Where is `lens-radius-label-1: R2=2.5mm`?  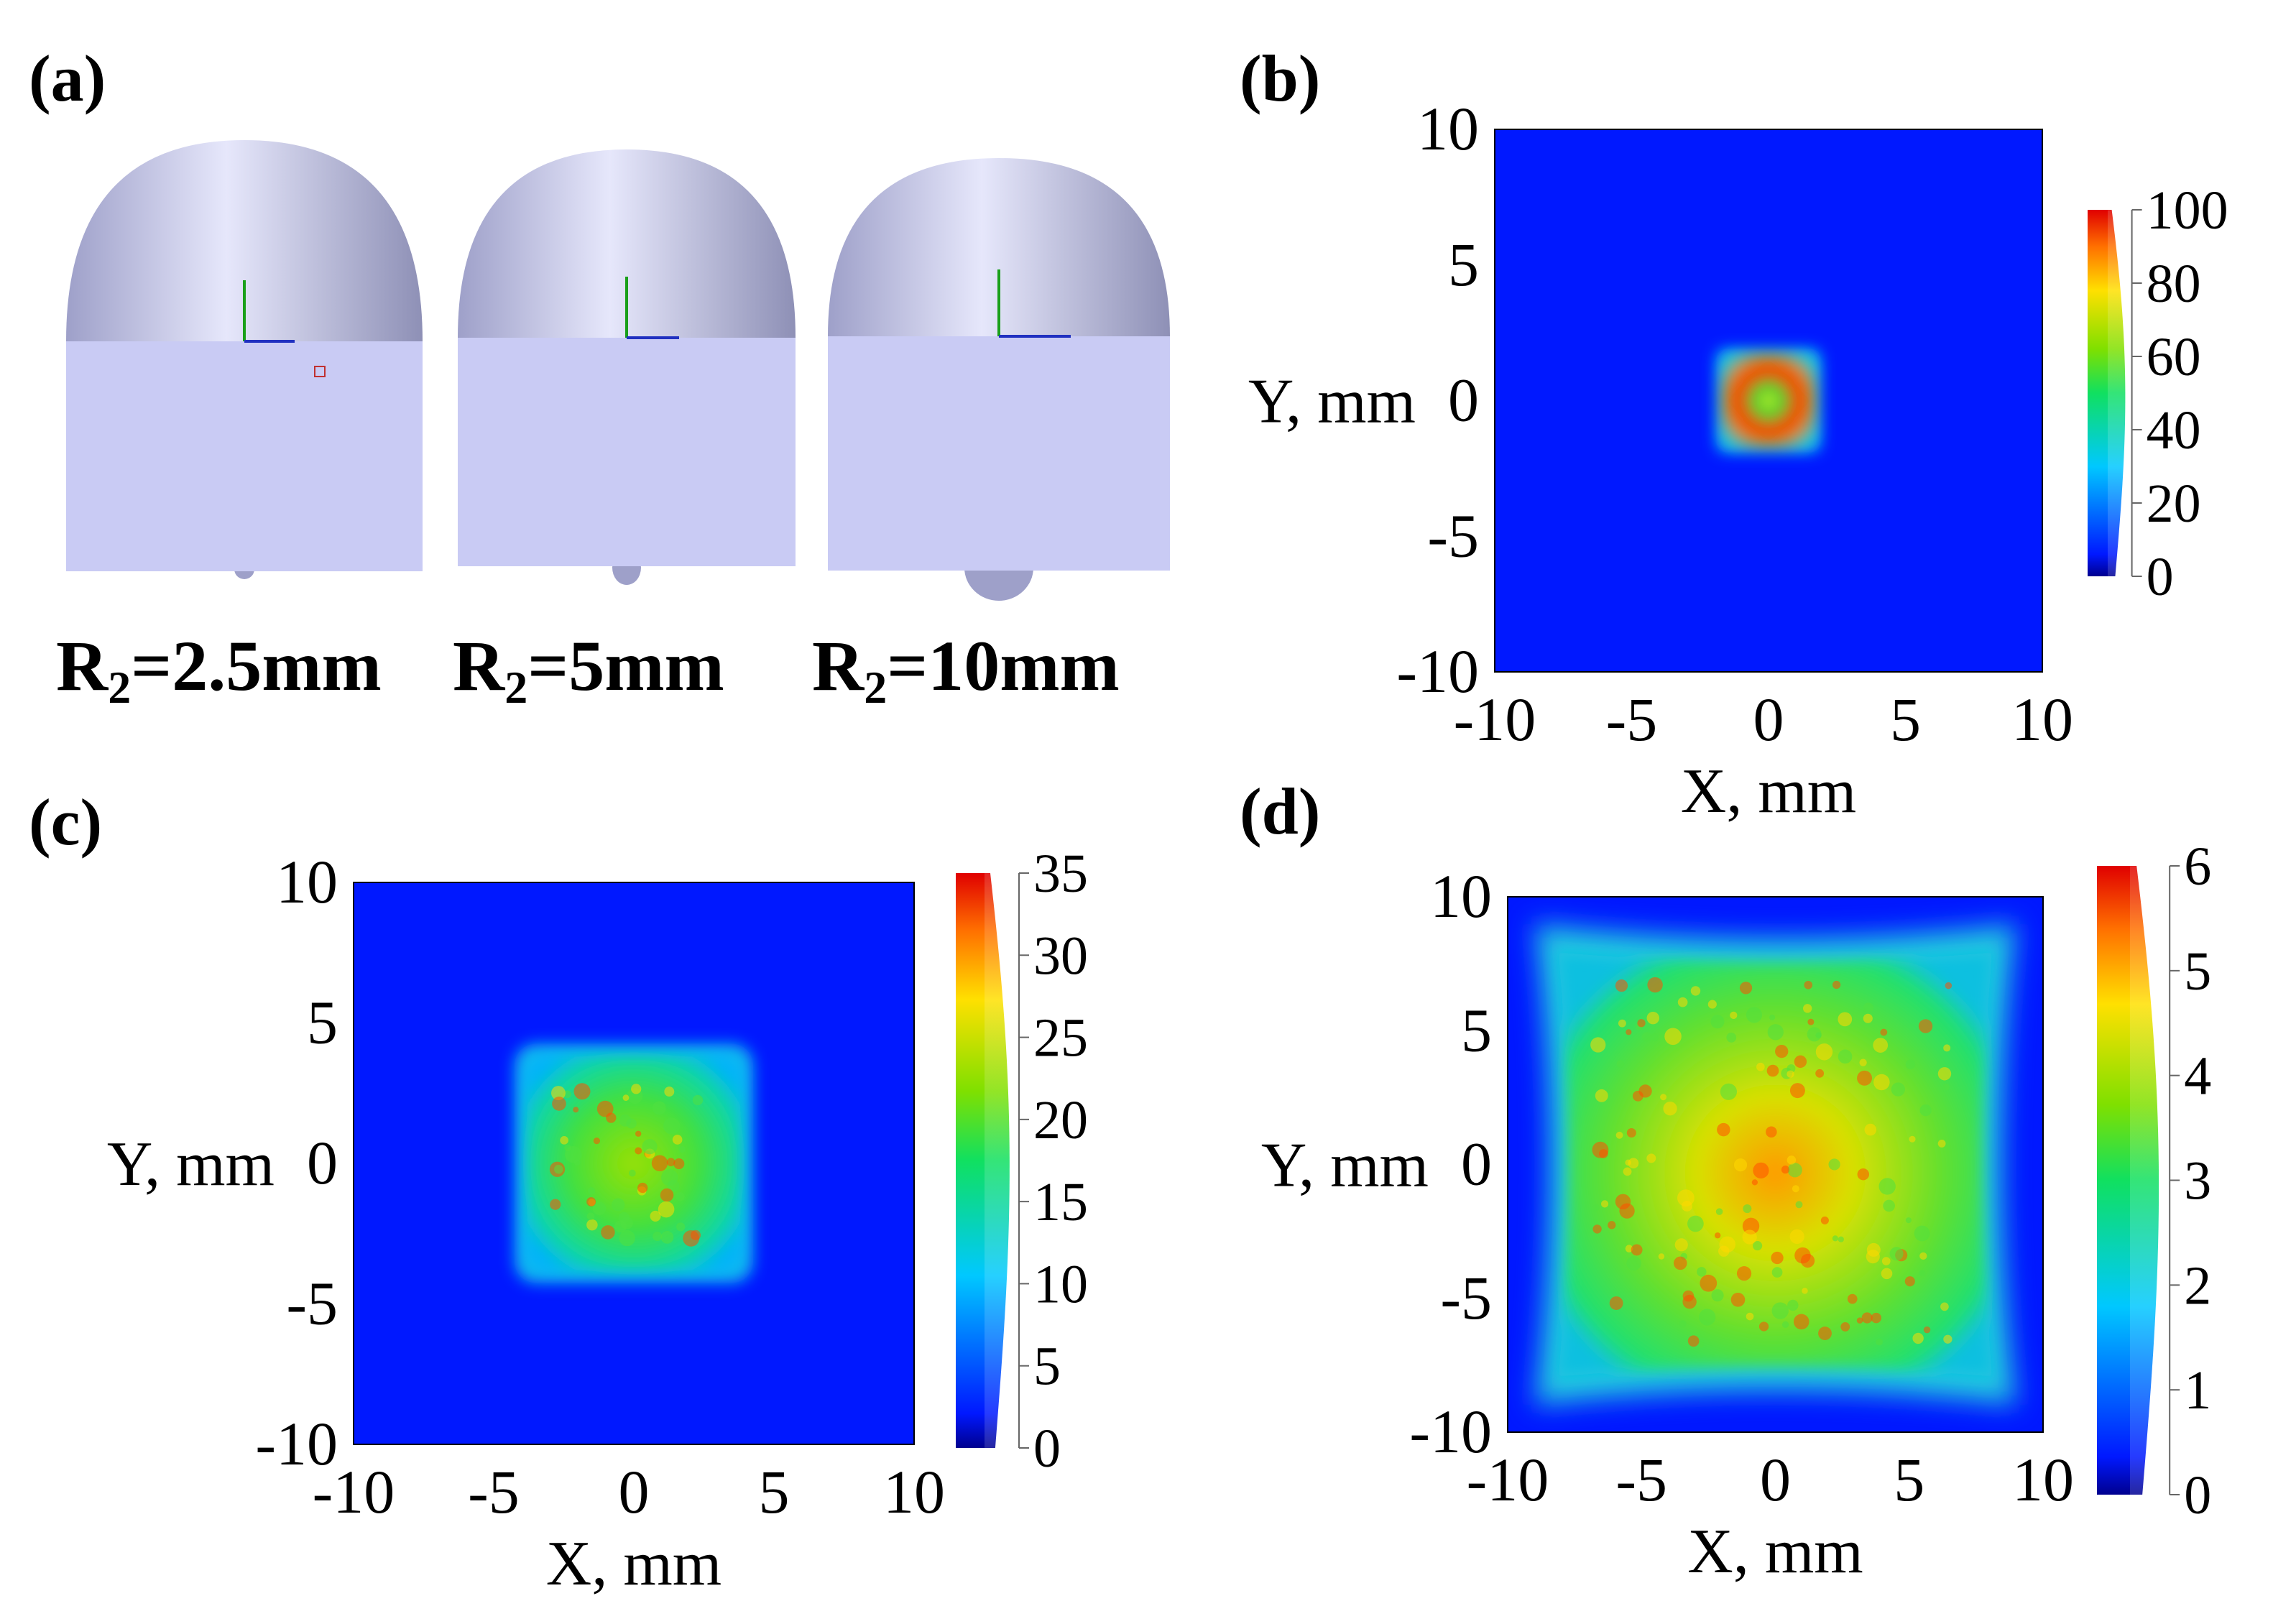
lens-radius-label-1: R2=2.5mm is located at coordinates (219, 669).